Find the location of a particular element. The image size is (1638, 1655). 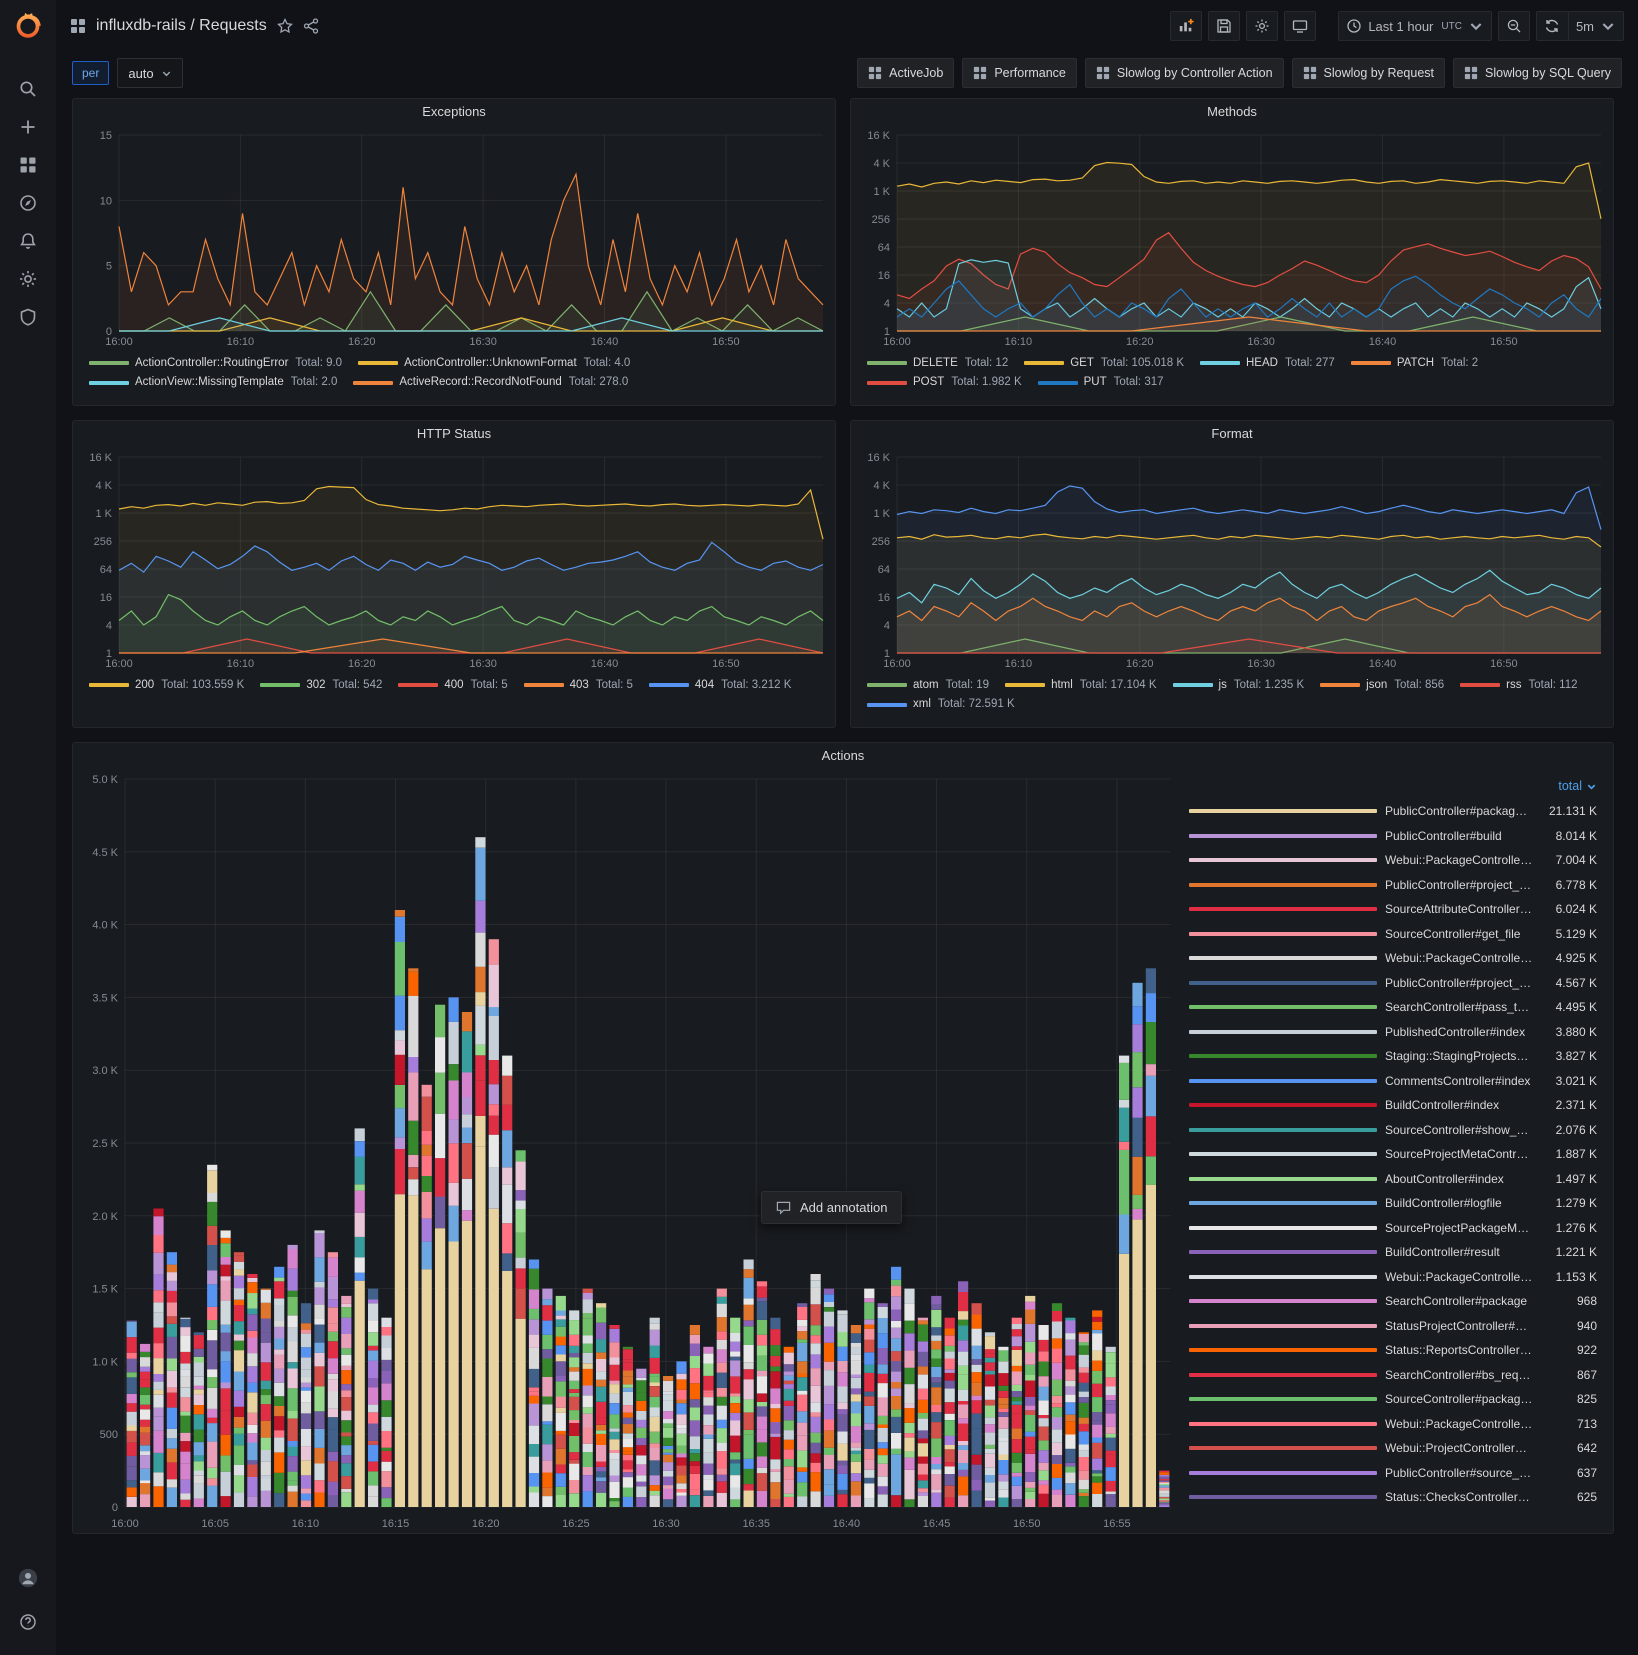

legend-item: HEAD Total: 277 is located at coordinates (1267, 363).